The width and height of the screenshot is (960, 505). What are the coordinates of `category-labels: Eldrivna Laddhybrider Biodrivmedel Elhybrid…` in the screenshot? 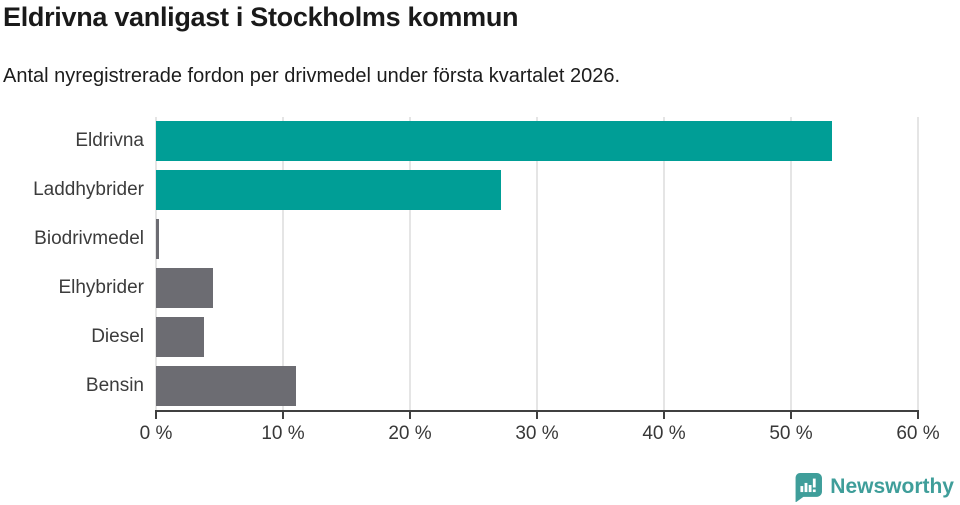 It's located at (72, 263).